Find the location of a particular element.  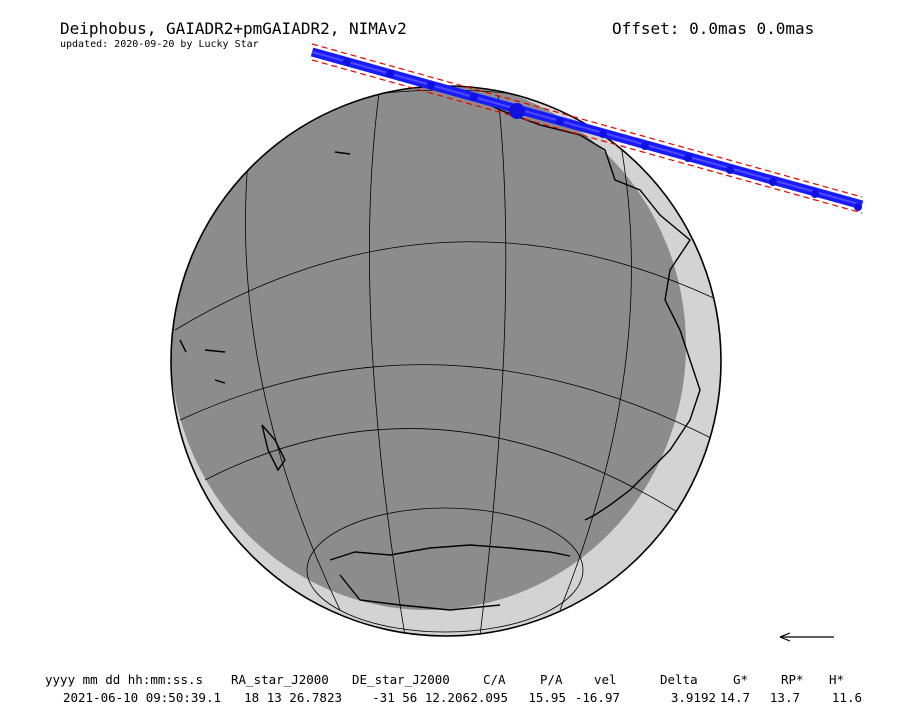

cell: 2021-06-10 09:50:39.1 is located at coordinates (142, 697).